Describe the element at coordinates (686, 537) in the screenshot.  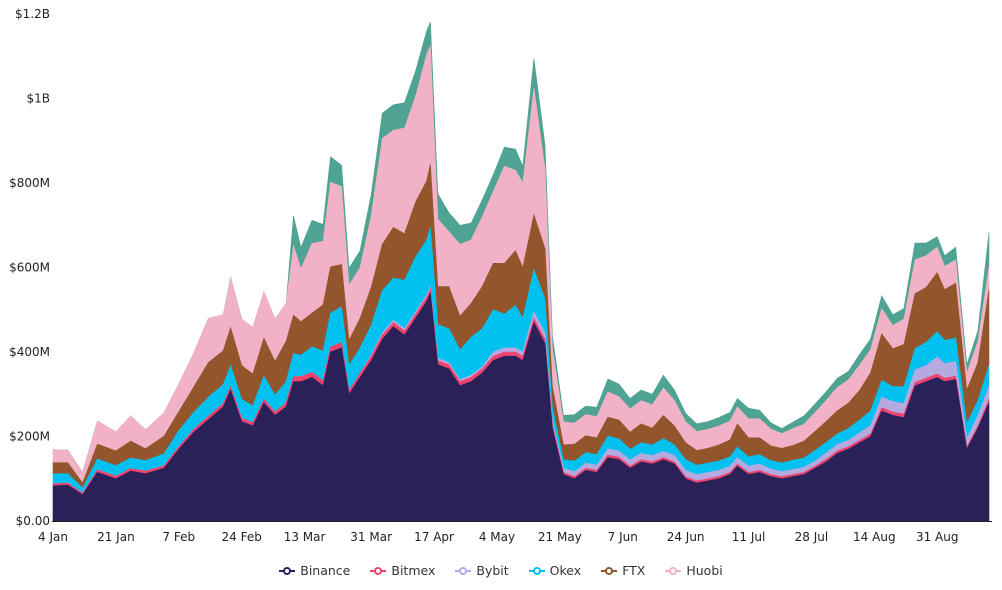
I see `x-tick-label: 24 Jun` at that location.